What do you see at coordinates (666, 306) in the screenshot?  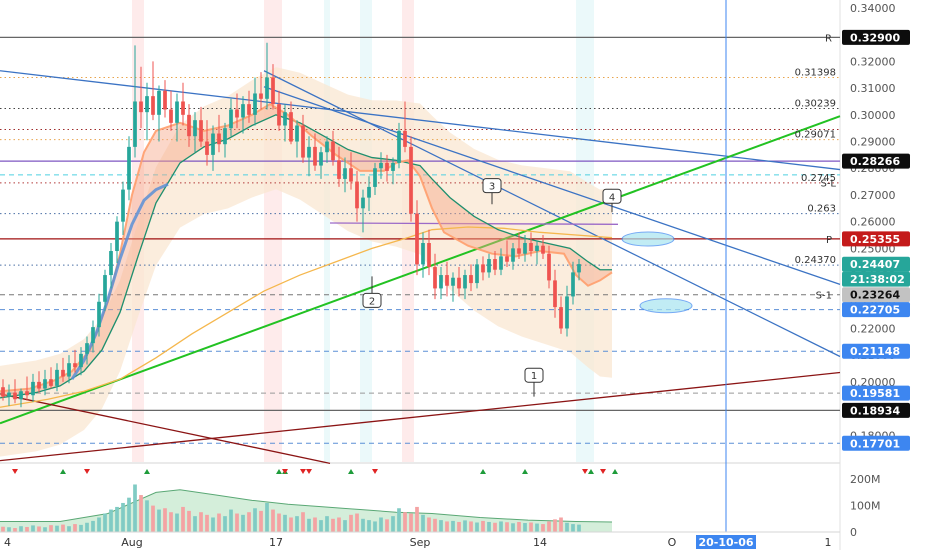 I see `highlight-ellipse` at bounding box center [666, 306].